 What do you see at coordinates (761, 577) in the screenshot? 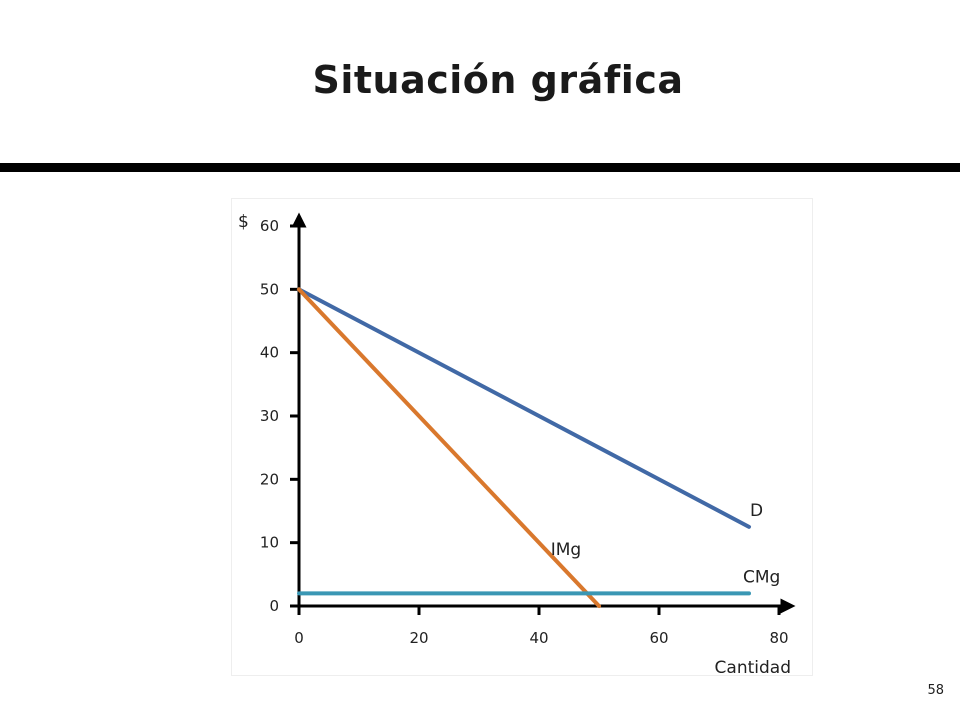
I see `series-label-cmg: CMg` at bounding box center [761, 577].